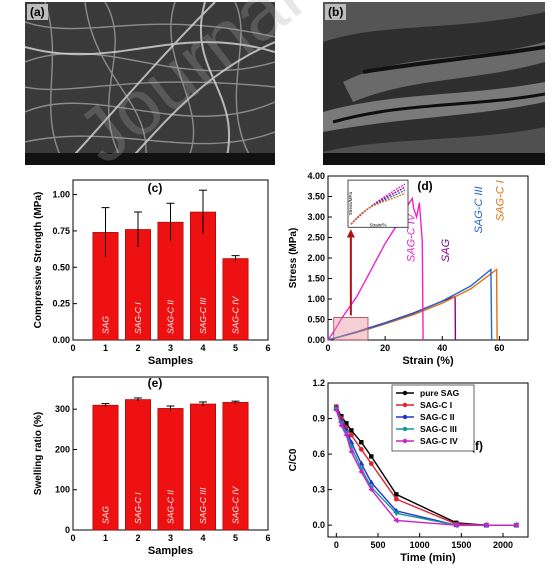 This screenshot has height=570, width=553. What do you see at coordinates (170, 551) in the screenshot?
I see `x-axis-label-e: Samples` at bounding box center [170, 551].